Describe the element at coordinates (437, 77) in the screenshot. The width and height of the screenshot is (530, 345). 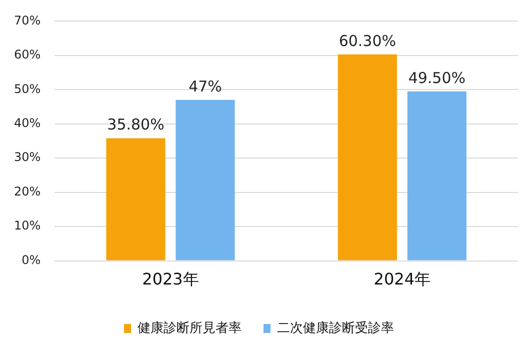
I see `data-label: 49.50%` at that location.